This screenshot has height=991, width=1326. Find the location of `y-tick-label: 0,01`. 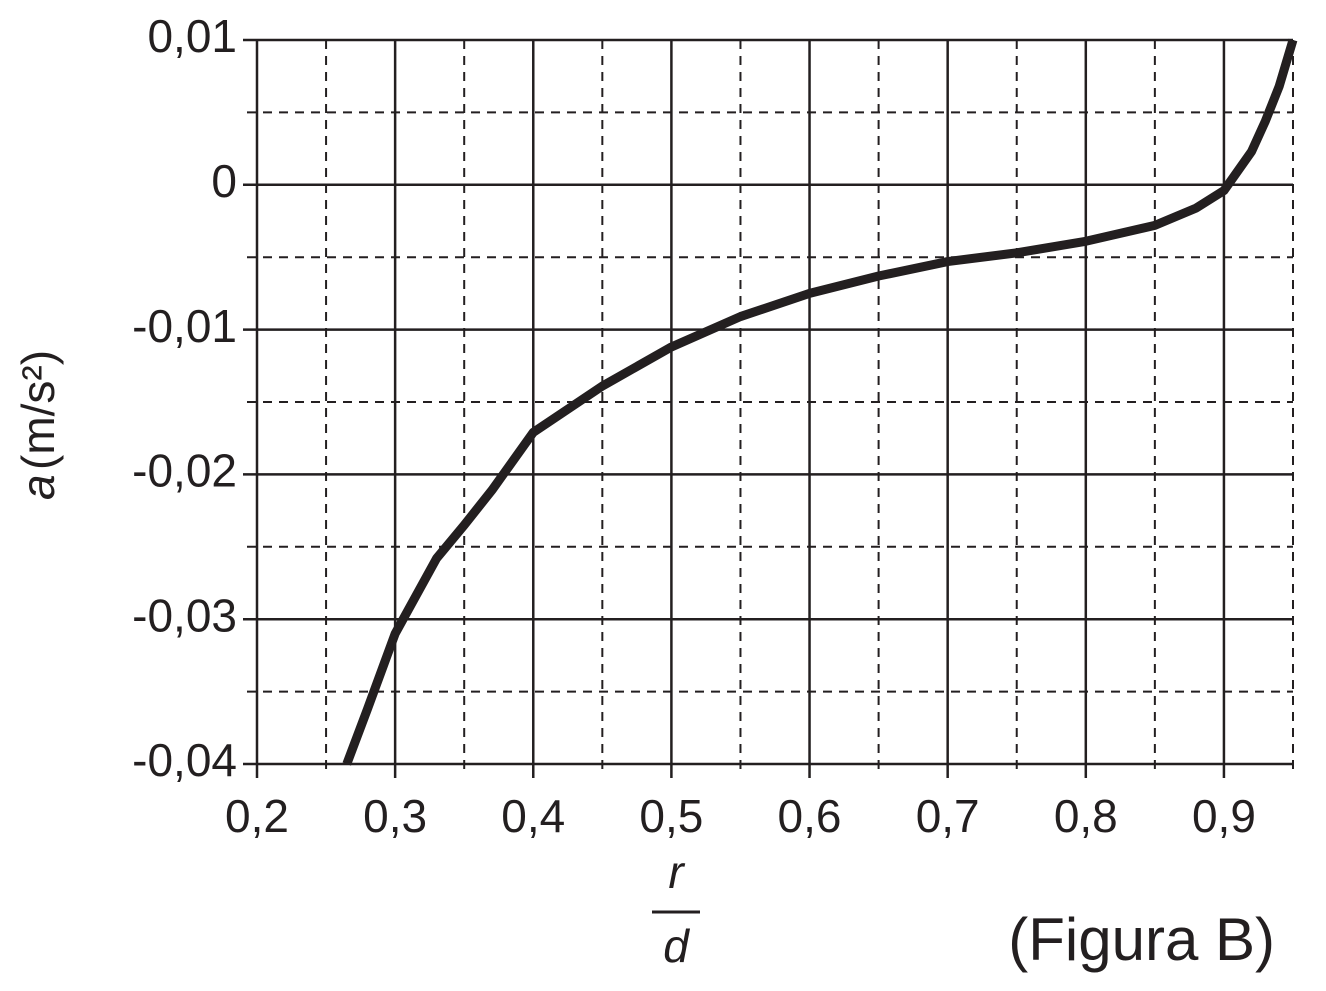

y-tick-label: 0,01 is located at coordinates (192, 36).